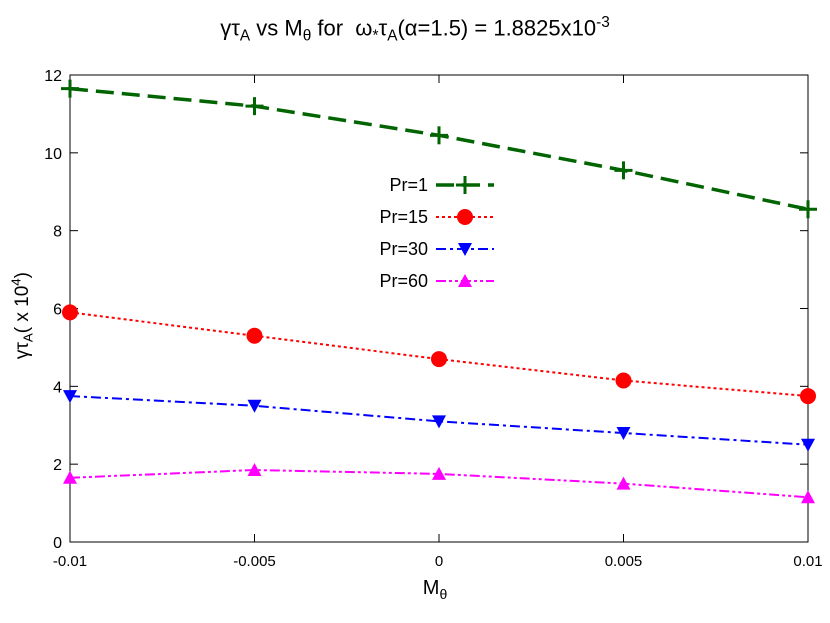 This screenshot has height=623, width=830. What do you see at coordinates (403, 281) in the screenshot?
I see `legend-label: Pr=60` at bounding box center [403, 281].